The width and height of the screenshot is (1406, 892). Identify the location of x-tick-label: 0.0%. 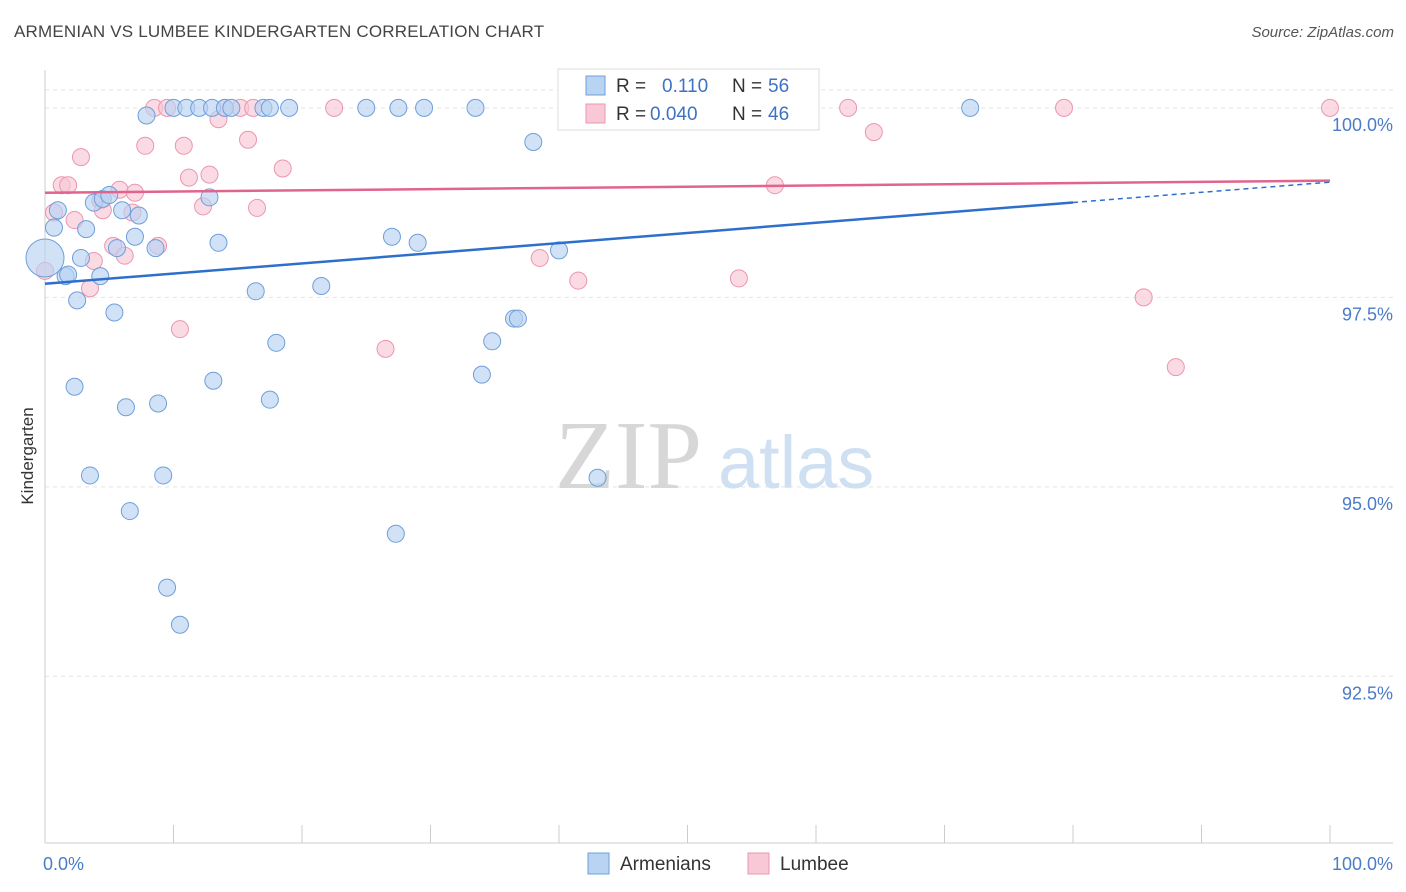
(63, 864).